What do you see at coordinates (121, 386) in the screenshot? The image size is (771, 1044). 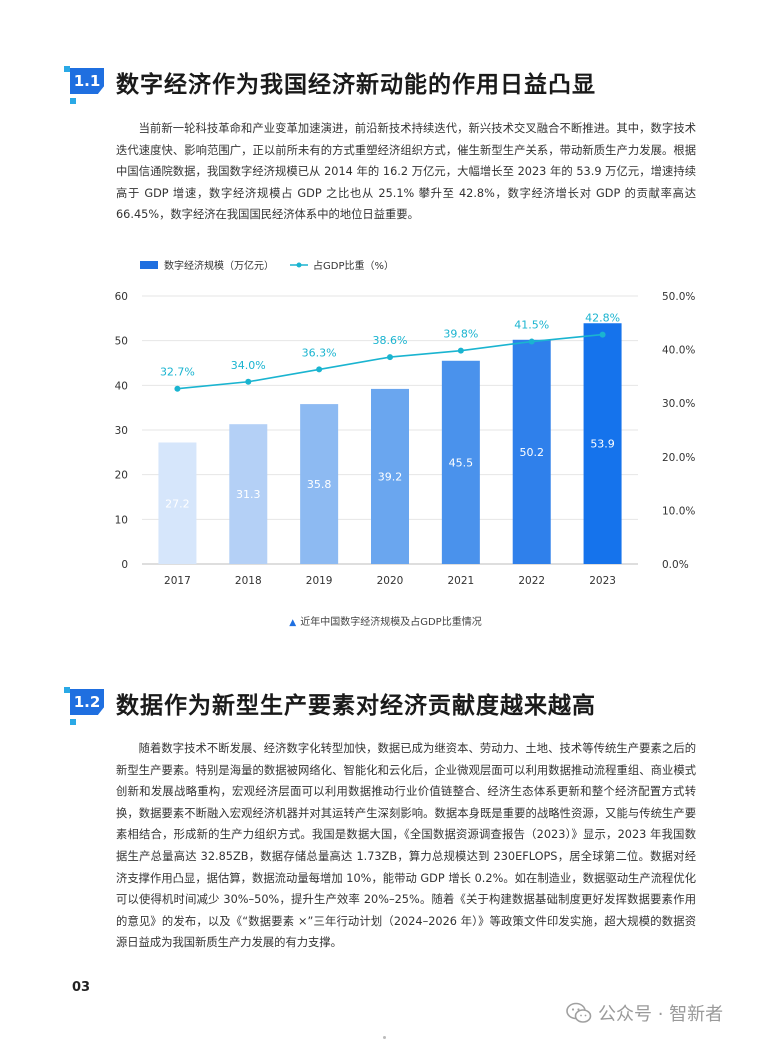 I see `y-tick-label: 40` at bounding box center [121, 386].